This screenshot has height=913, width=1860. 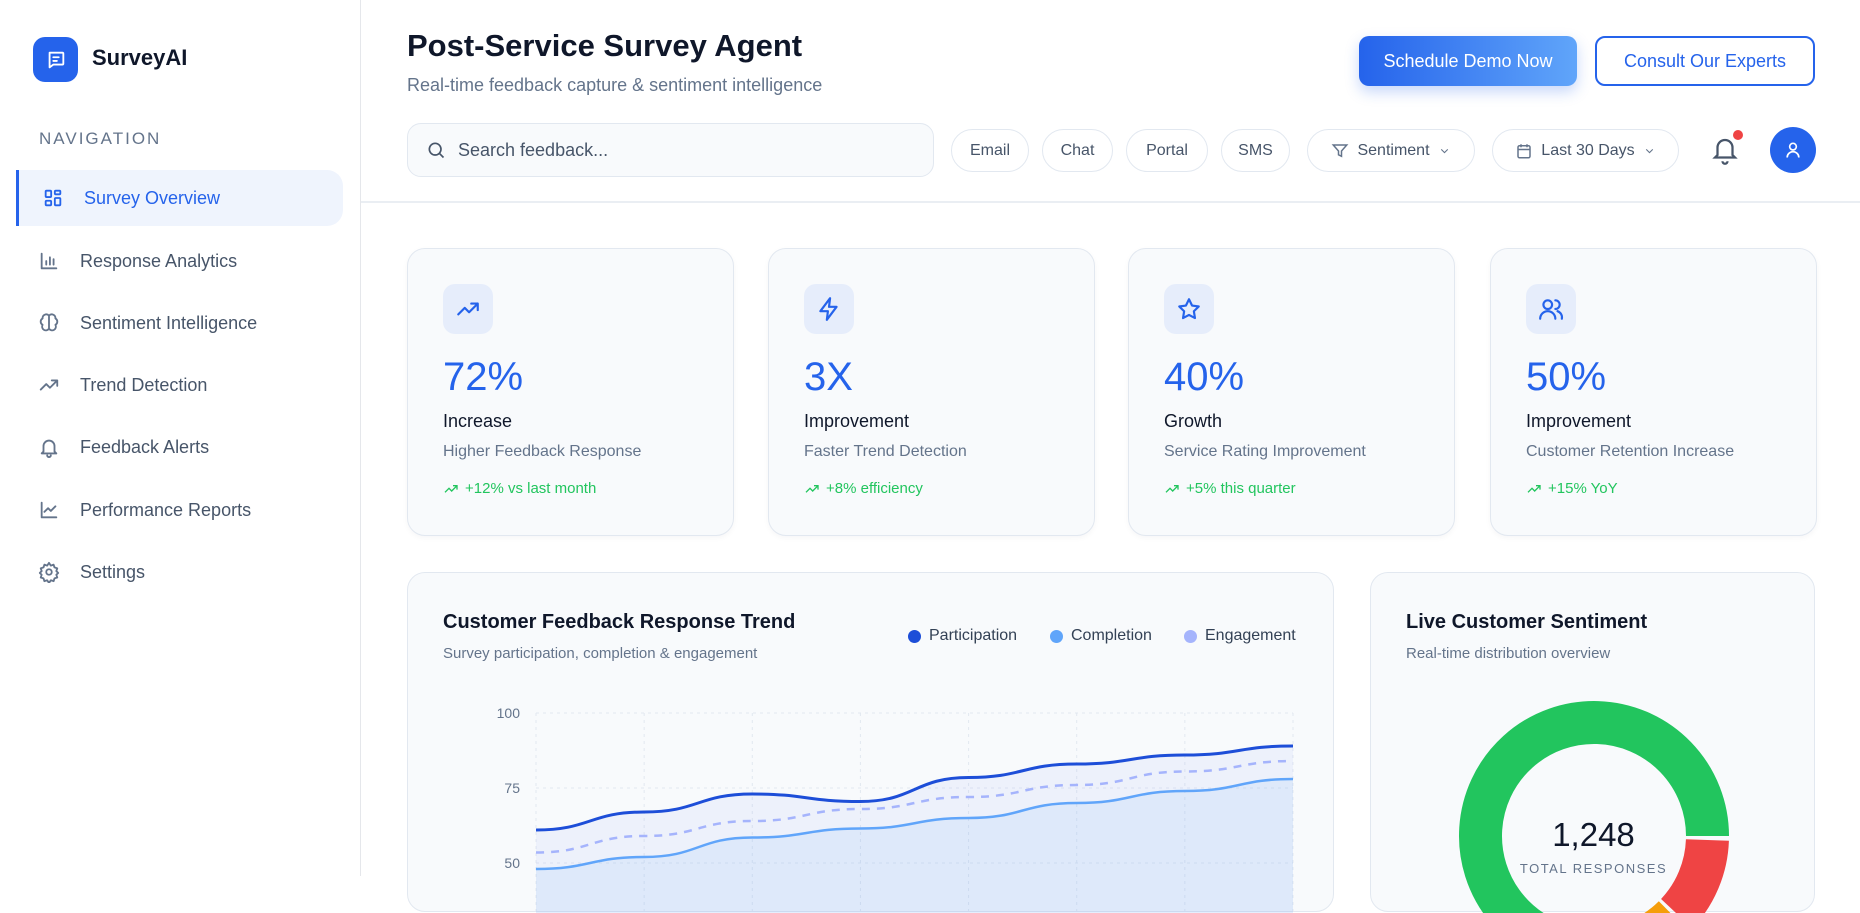 I want to click on sidebar-item-performance-reports: Performance Reports, so click(x=179, y=510).